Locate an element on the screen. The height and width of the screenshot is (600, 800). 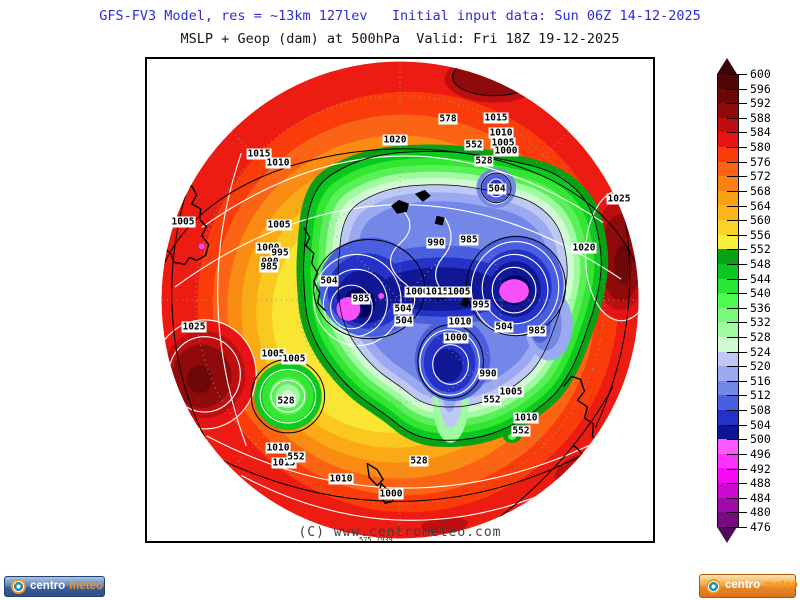
colorbar-value-label: 516 is located at coordinates (760, 380).